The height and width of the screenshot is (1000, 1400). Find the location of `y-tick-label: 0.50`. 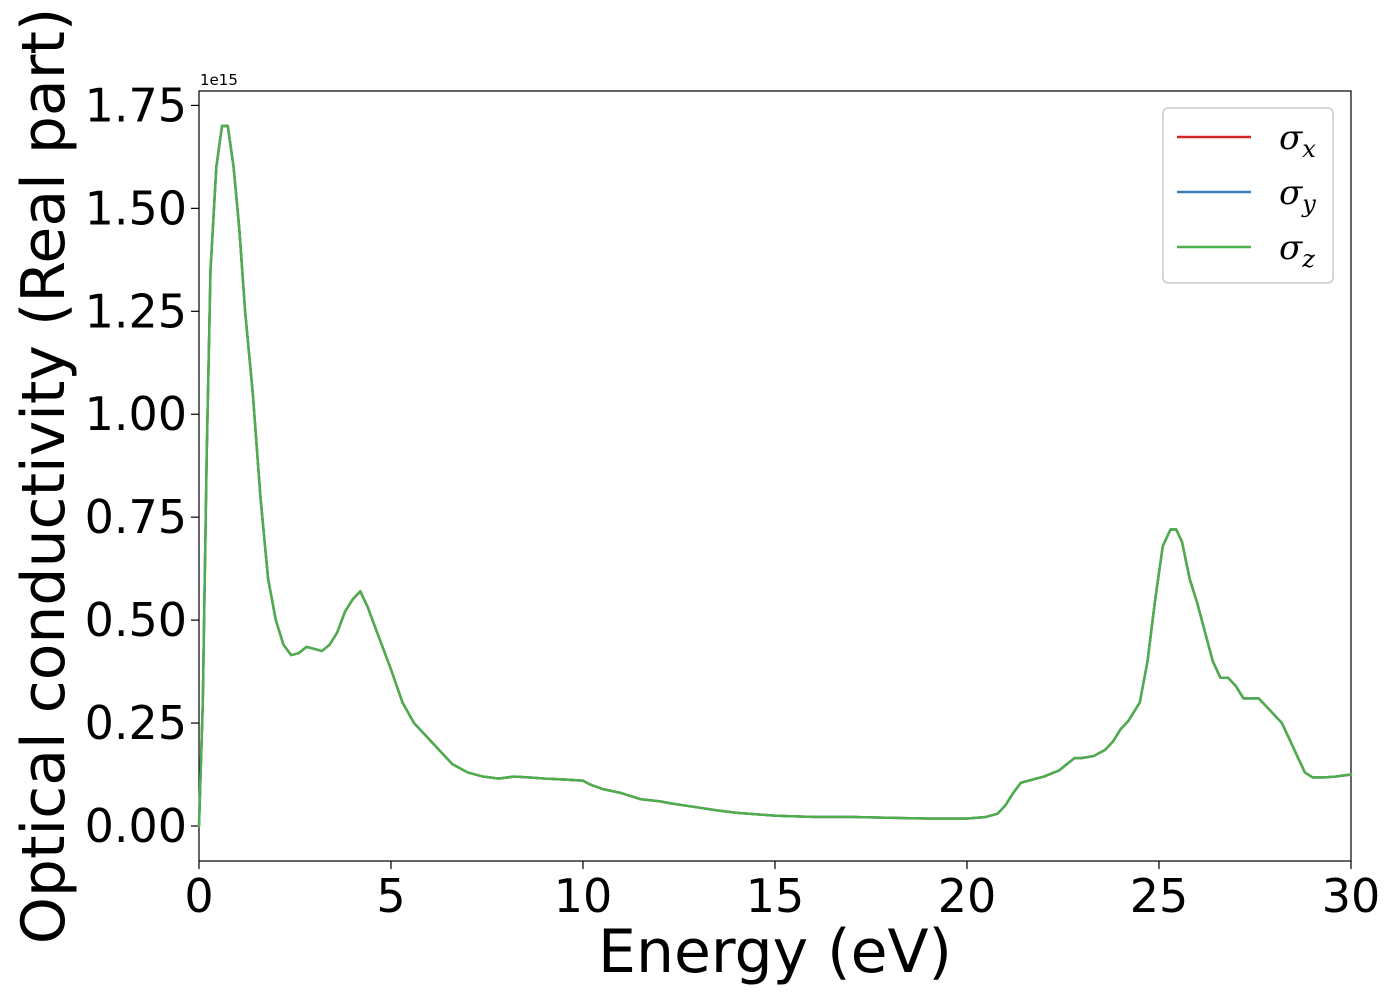

y-tick-label: 0.50 is located at coordinates (136, 620).